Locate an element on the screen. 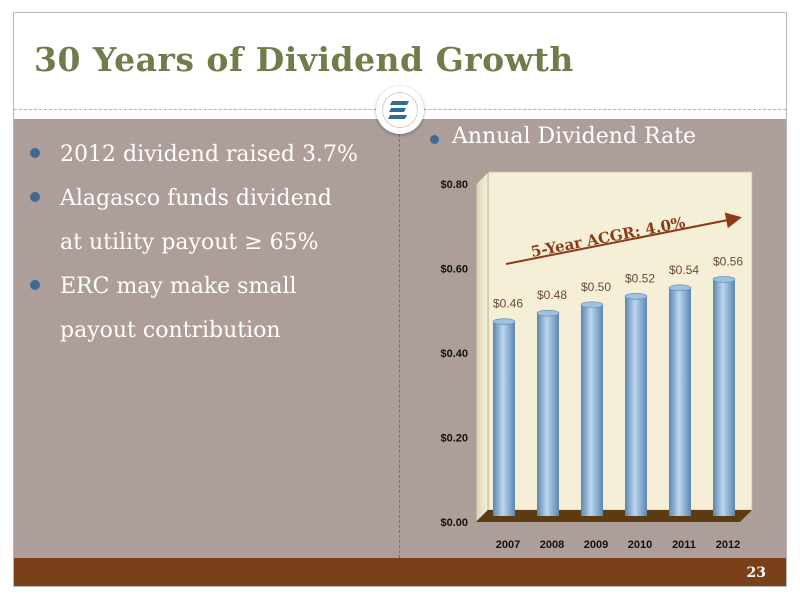 This screenshot has width=800, height=600. bullet-text: Alagasco funds dividend is located at coordinates (196, 198).